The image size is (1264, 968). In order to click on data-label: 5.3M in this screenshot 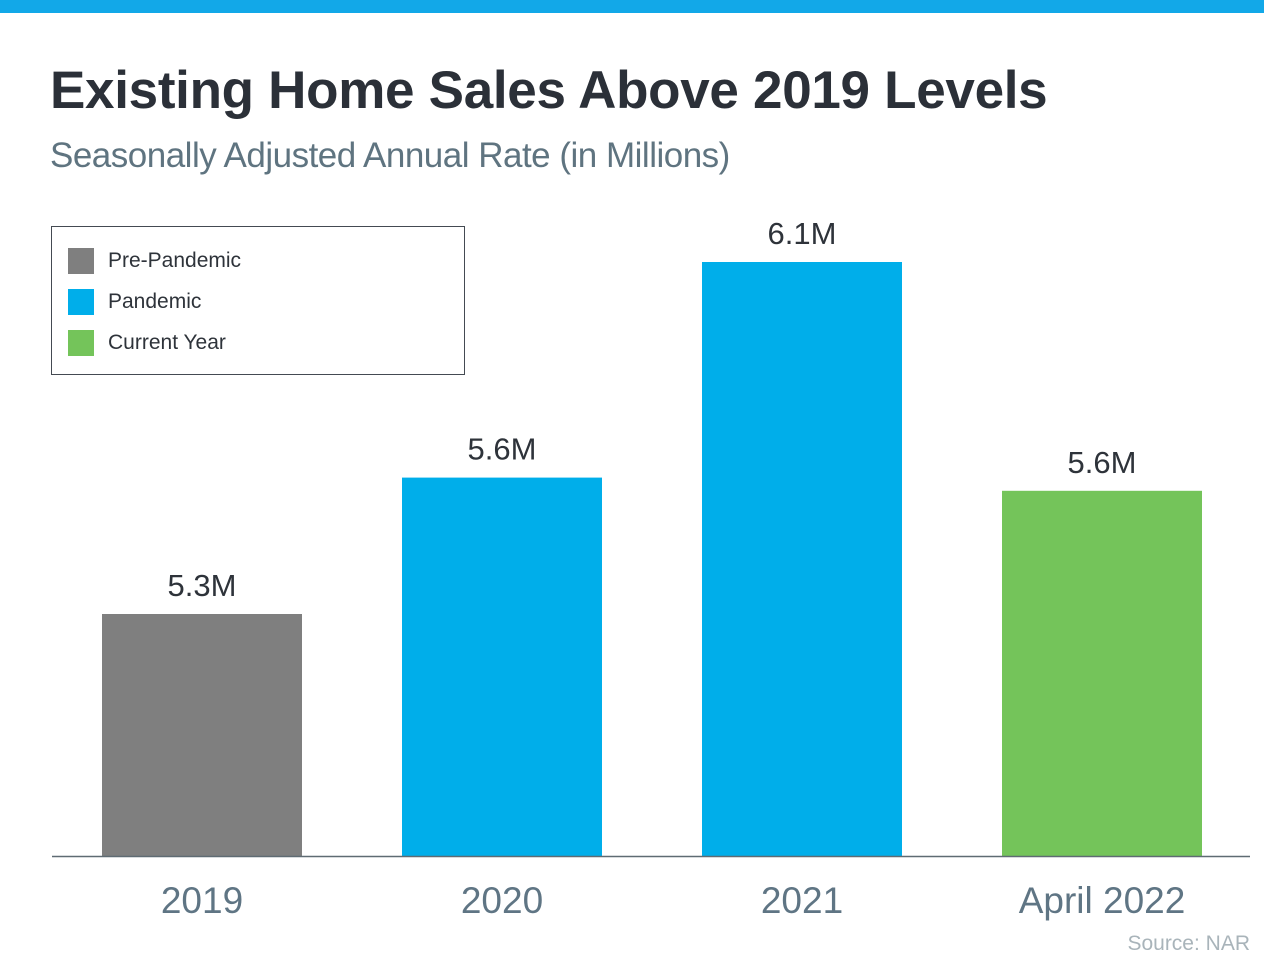, I will do `click(202, 585)`.